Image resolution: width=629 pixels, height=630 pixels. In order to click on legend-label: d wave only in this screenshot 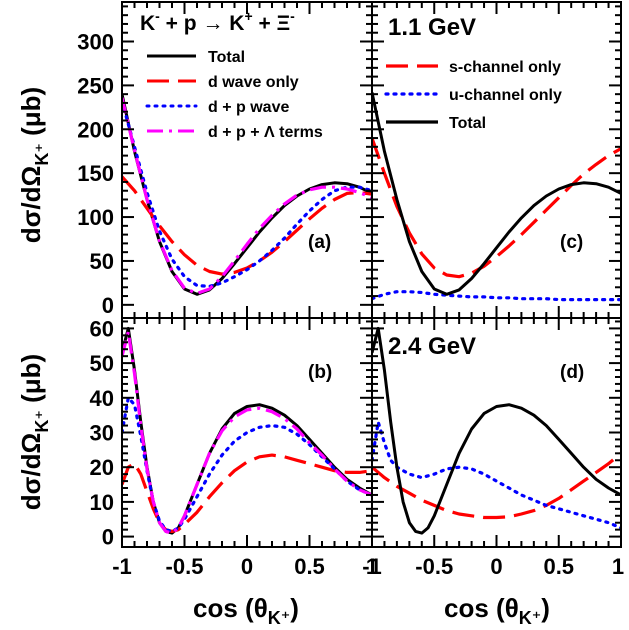, I will do `click(253, 82)`.